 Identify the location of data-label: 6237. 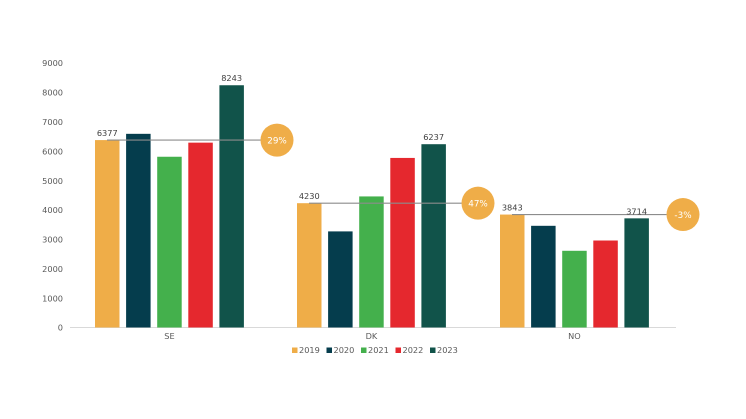
(433, 137).